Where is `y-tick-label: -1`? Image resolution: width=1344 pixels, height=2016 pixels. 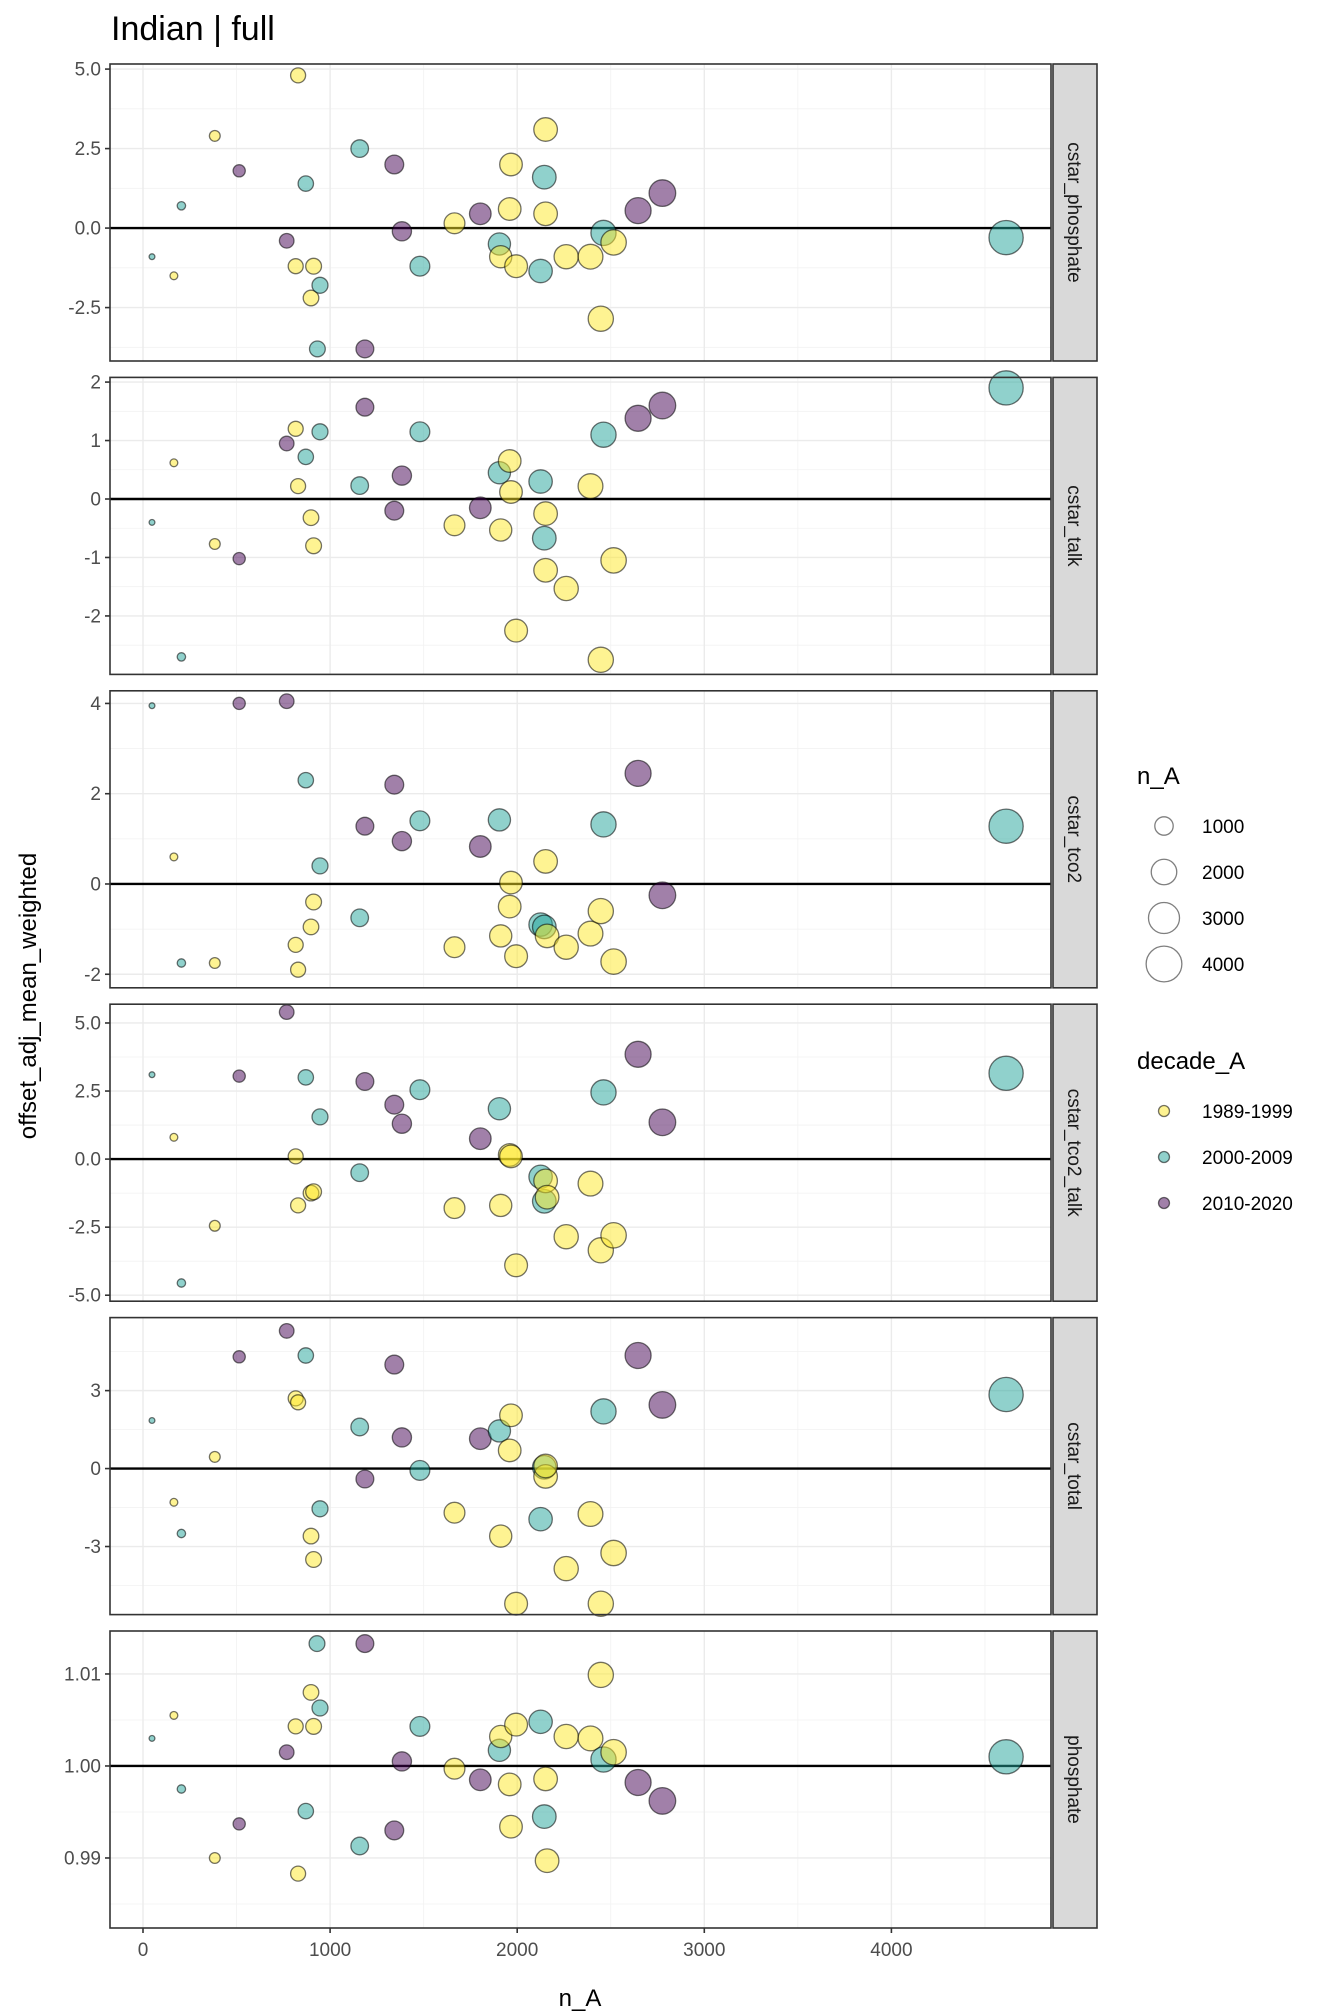
y-tick-label: -1 is located at coordinates (92, 558).